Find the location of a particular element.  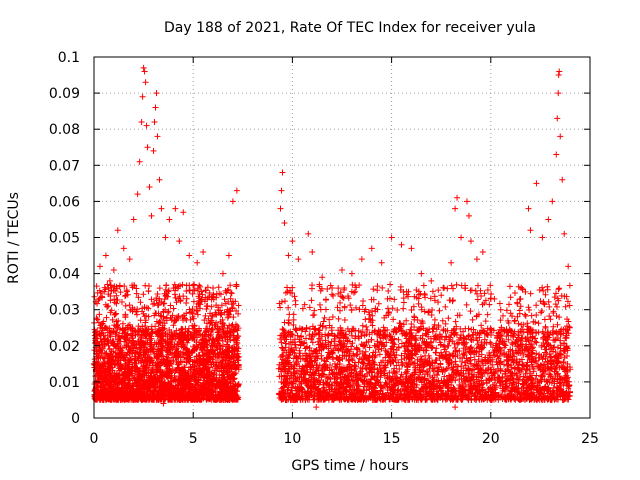

y-axis-label: ROTI / TECUs is located at coordinates (14, 238).